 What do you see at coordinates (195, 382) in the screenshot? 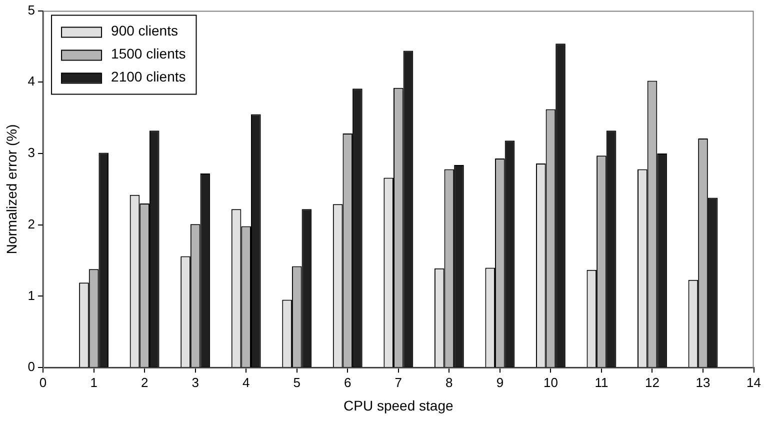
I see `x-tick-label: 3` at bounding box center [195, 382].